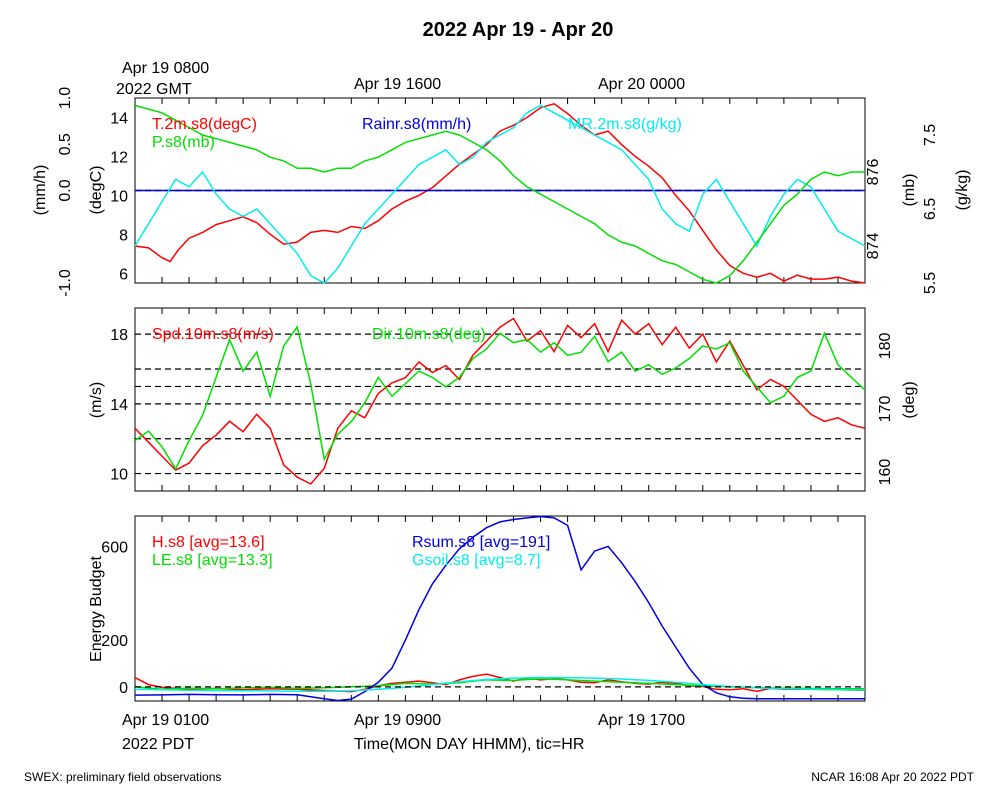  I want to click on pres-tick-0: 876, so click(873, 172).